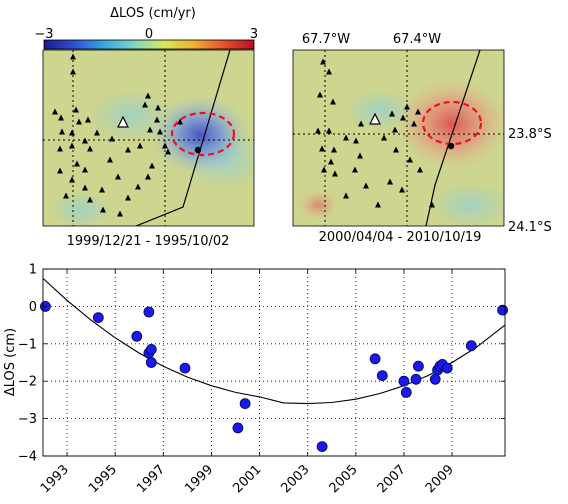 This screenshot has width=568, height=504. Describe the element at coordinates (123, 121) in the screenshot. I see `map-left-white-triangle` at that location.